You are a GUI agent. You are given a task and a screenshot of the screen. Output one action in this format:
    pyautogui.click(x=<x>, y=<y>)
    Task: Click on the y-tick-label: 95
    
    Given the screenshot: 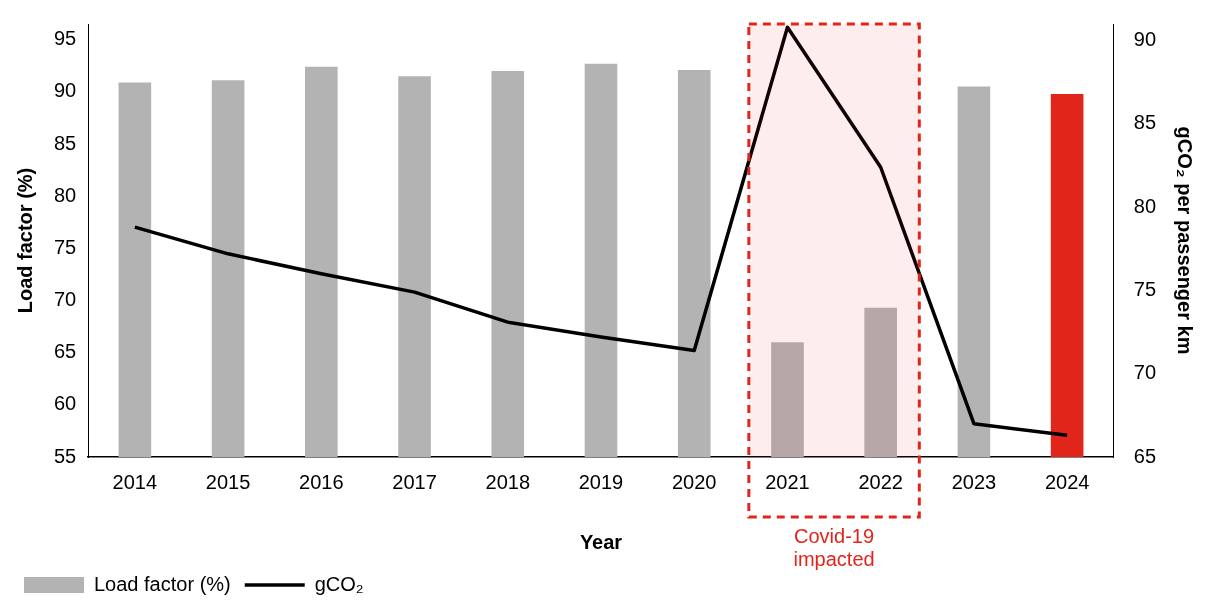 What is the action you would take?
    pyautogui.click(x=65, y=38)
    